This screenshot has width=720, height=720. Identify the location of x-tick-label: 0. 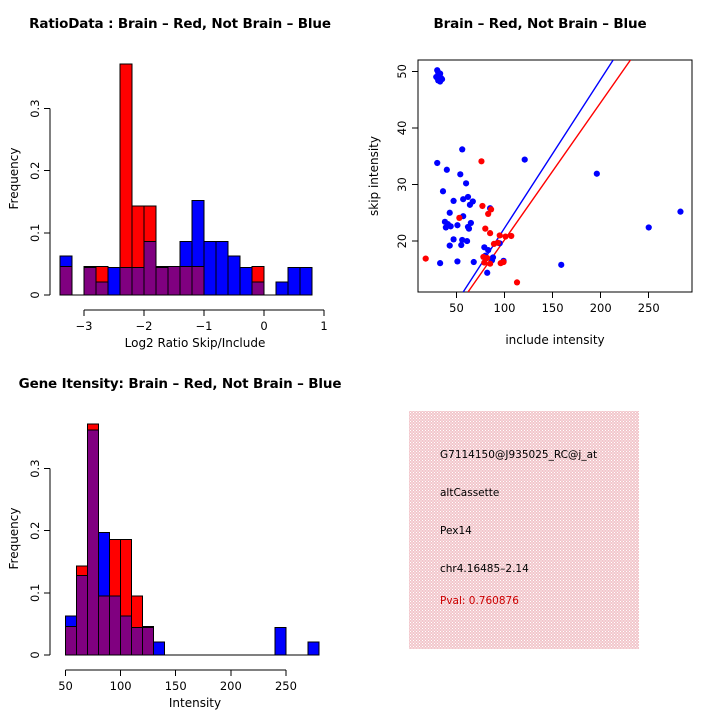
(263, 326).